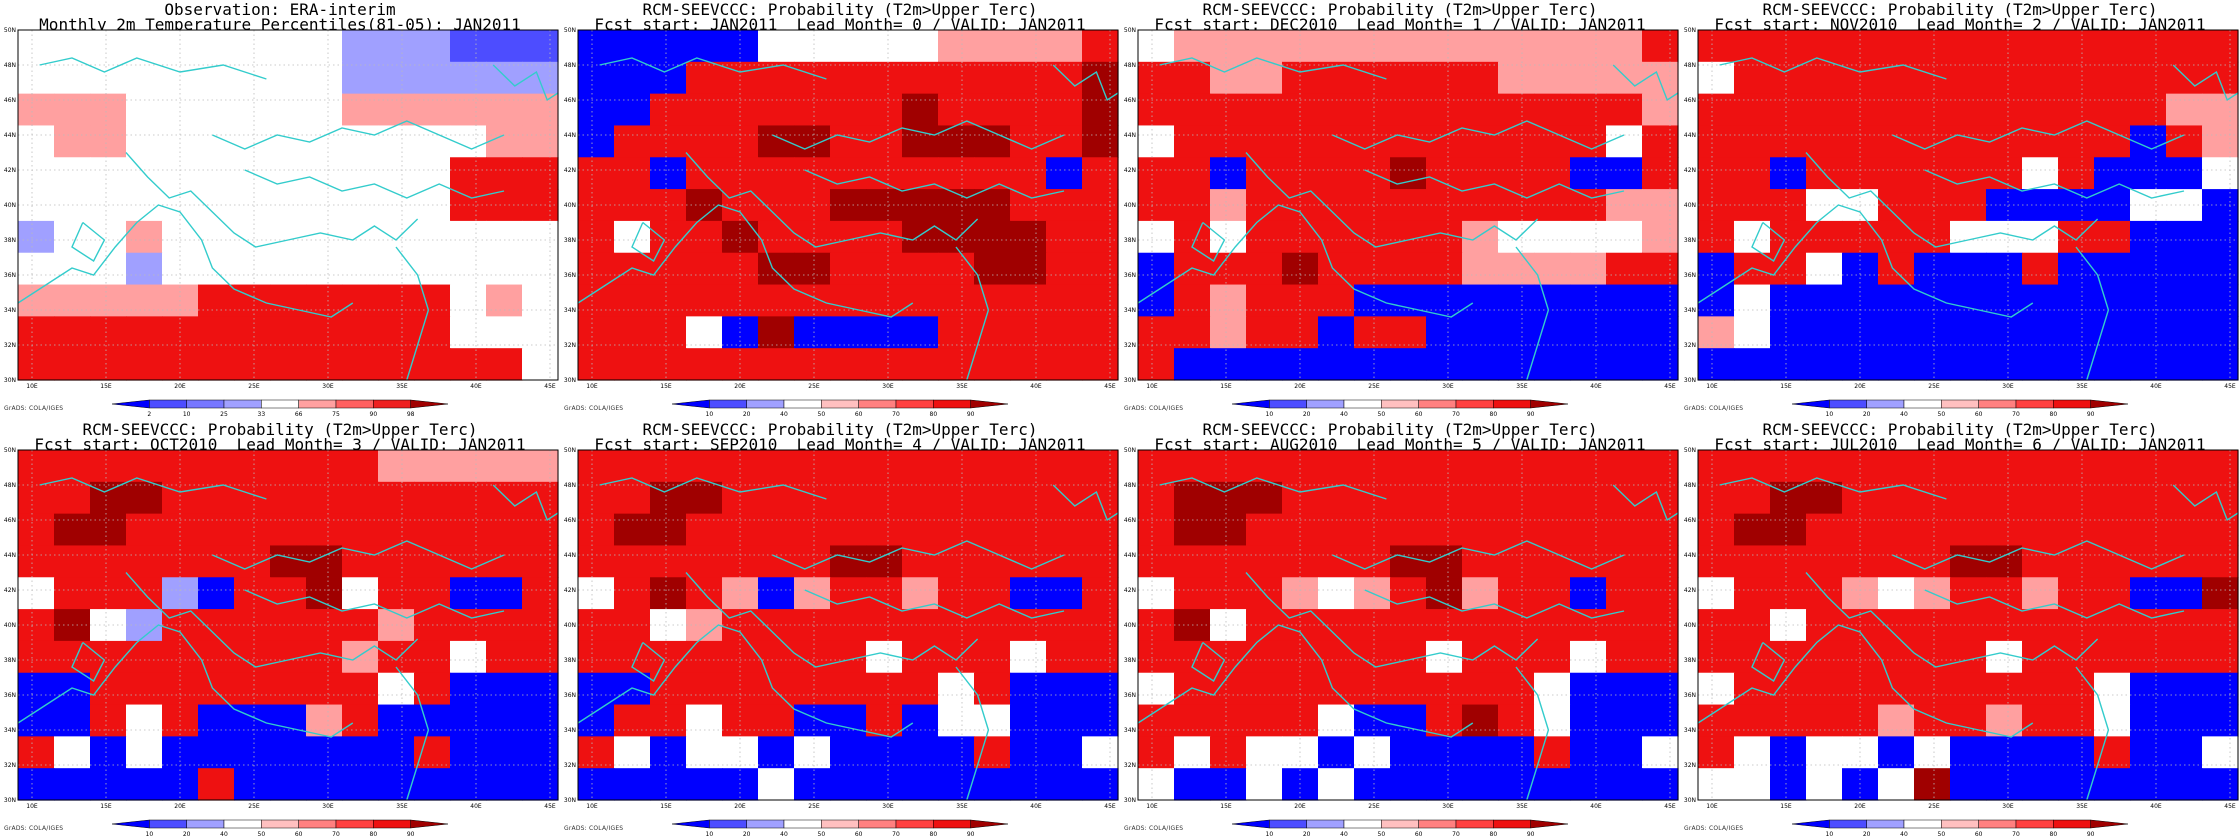  Describe the element at coordinates (1690, 30) in the screenshot. I see `lat-tick-label: 50N` at that location.